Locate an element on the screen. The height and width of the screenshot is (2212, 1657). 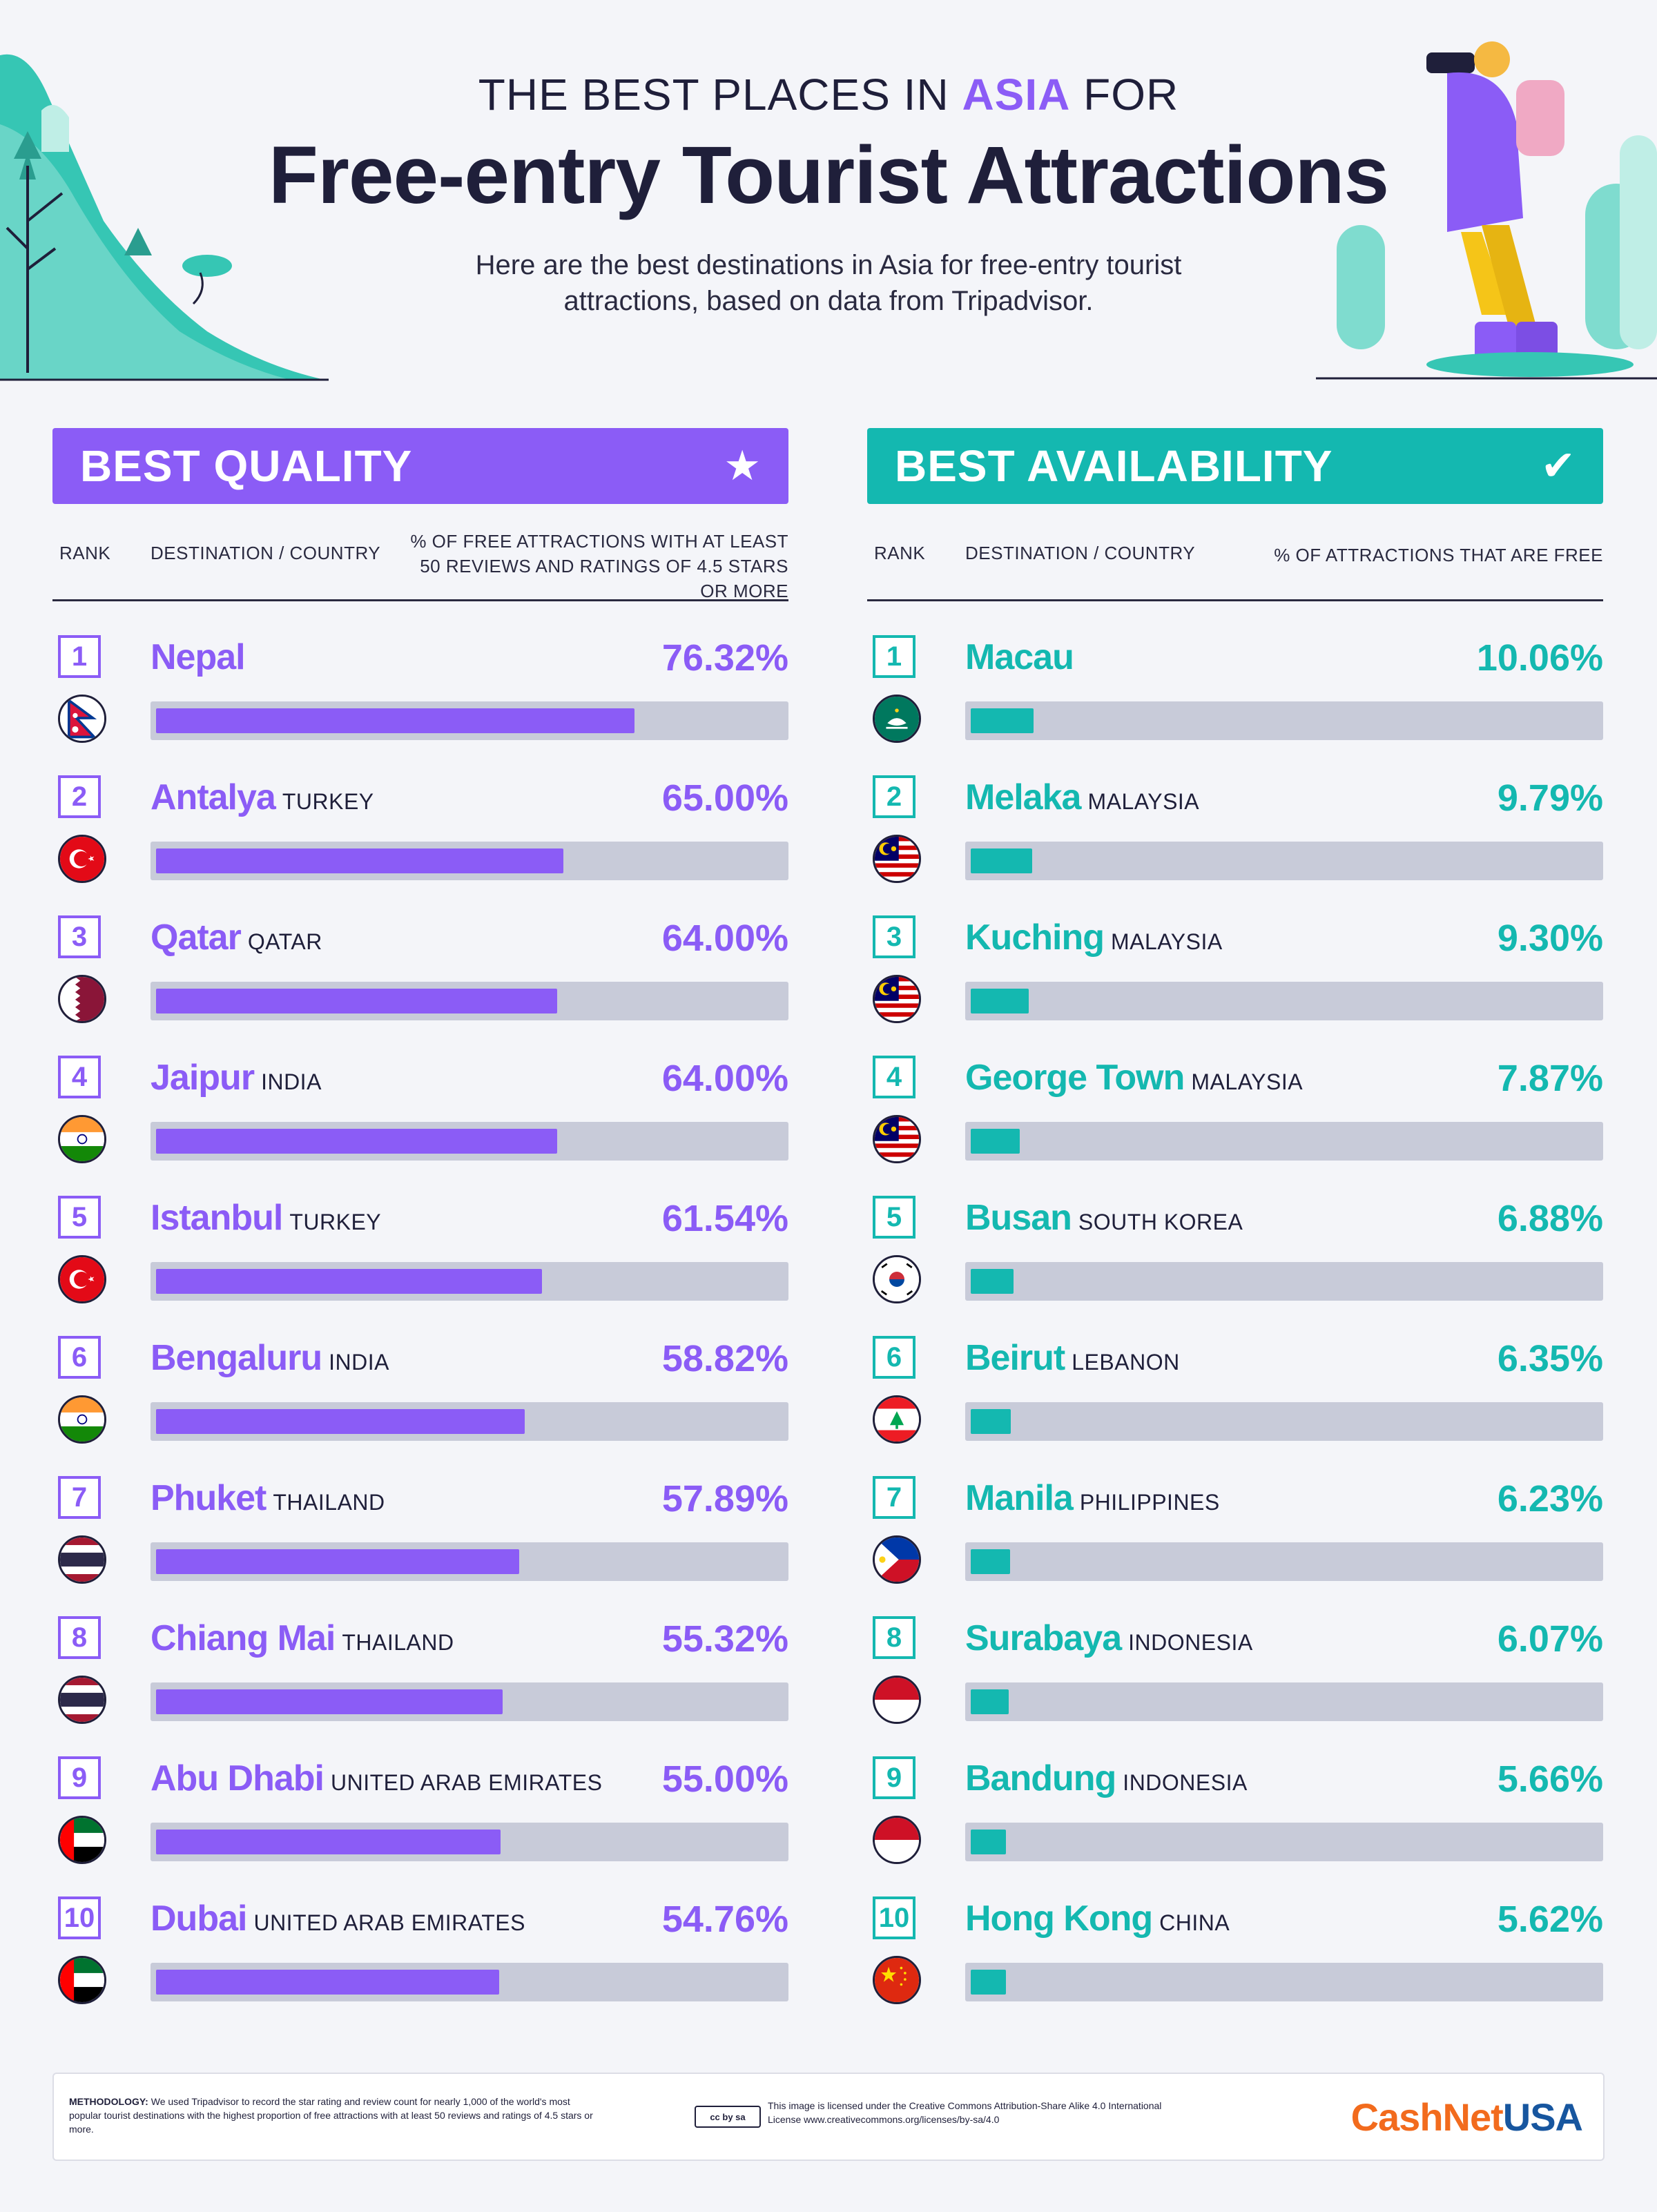
kicker-accent: ASIA is located at coordinates (1016, 94).